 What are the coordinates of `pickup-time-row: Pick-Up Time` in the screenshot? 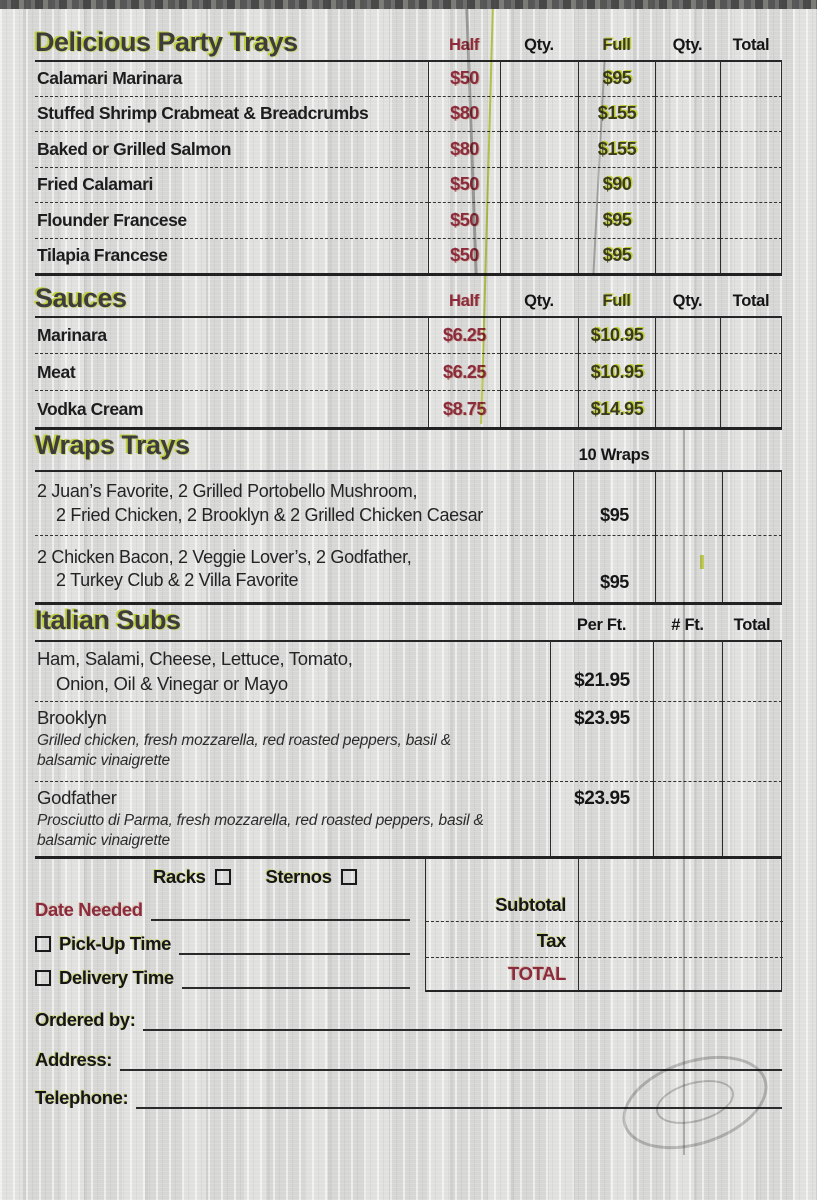 It's located at (222, 944).